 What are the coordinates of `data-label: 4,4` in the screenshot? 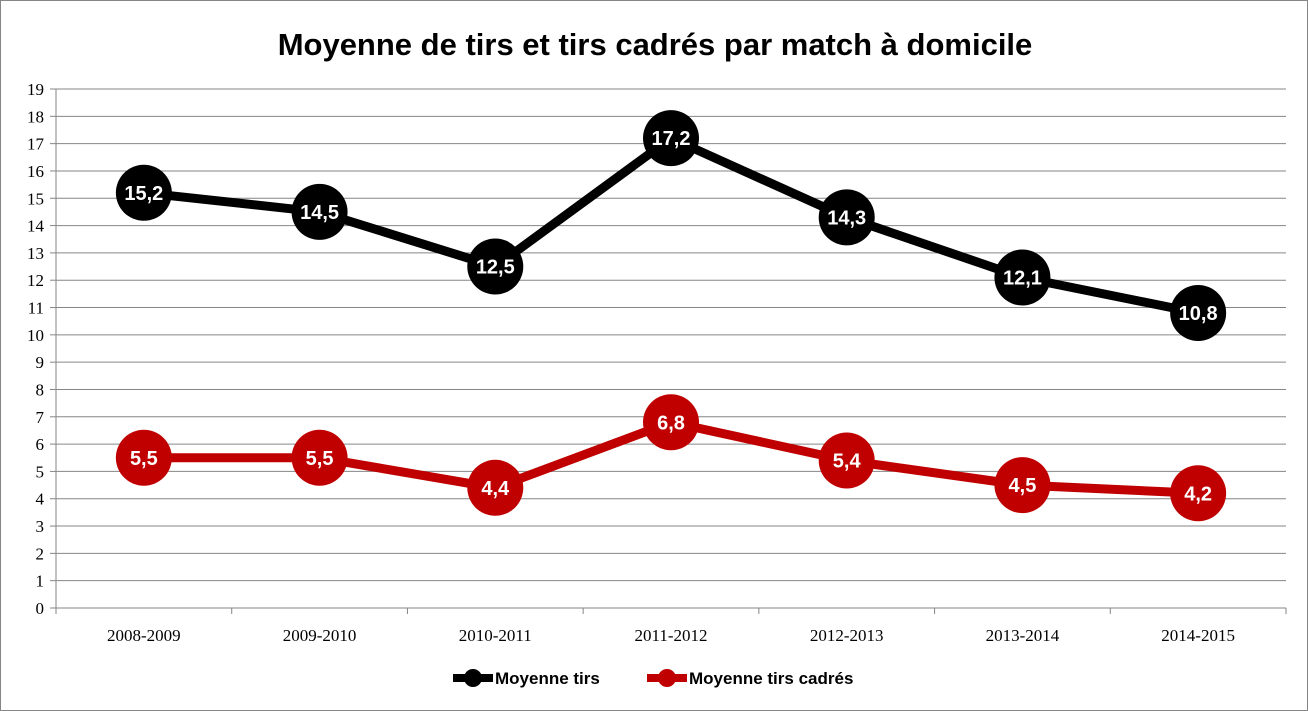 It's located at (495, 489).